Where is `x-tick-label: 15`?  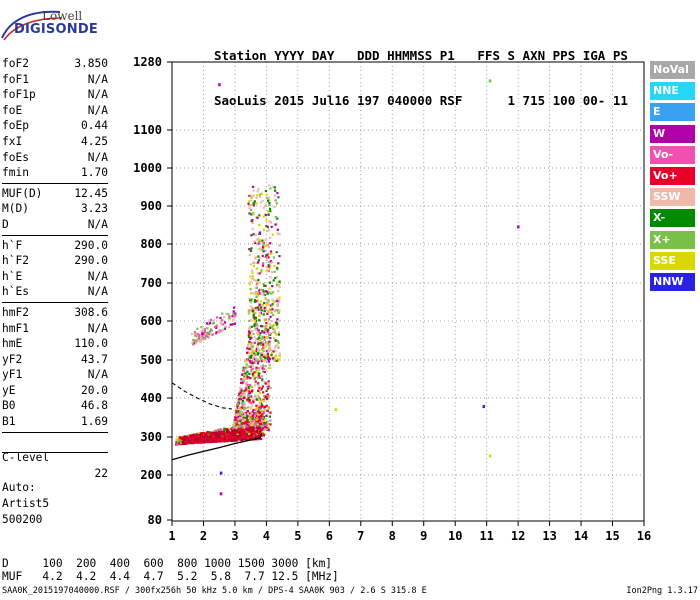 x-tick-label: 15 is located at coordinates (612, 536).